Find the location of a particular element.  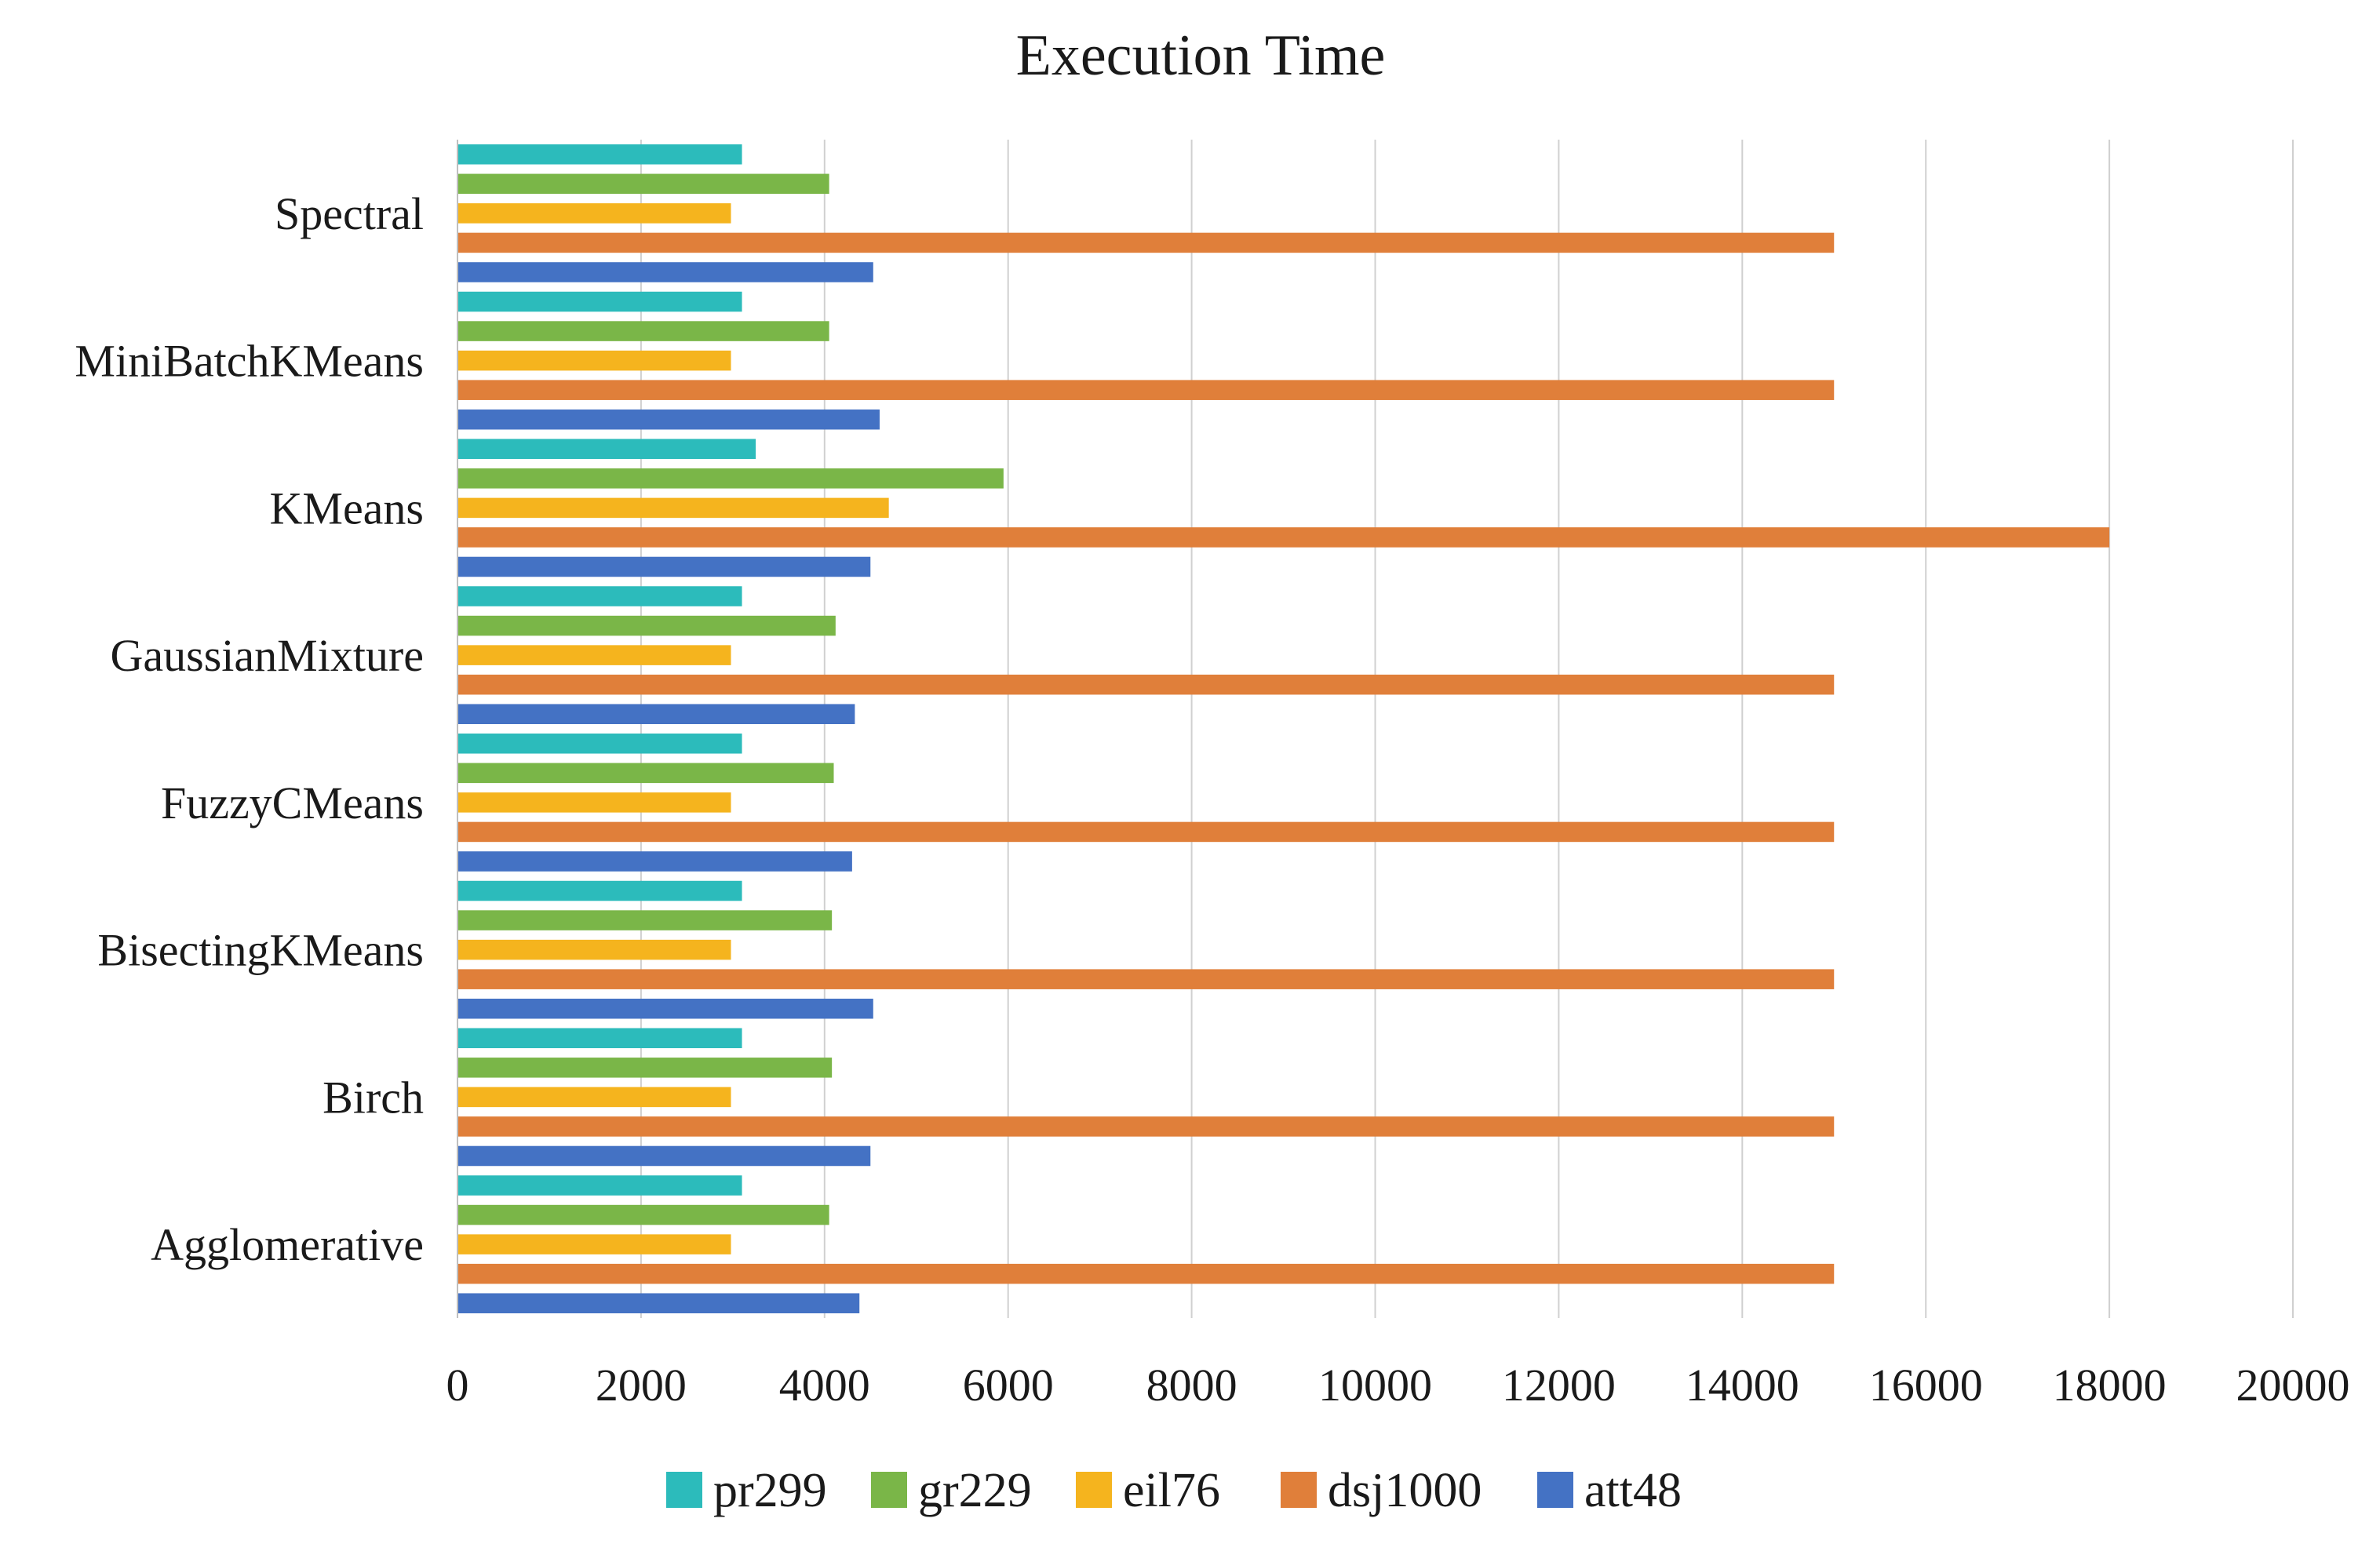

legend-label: dsj1000 is located at coordinates (1405, 1490).